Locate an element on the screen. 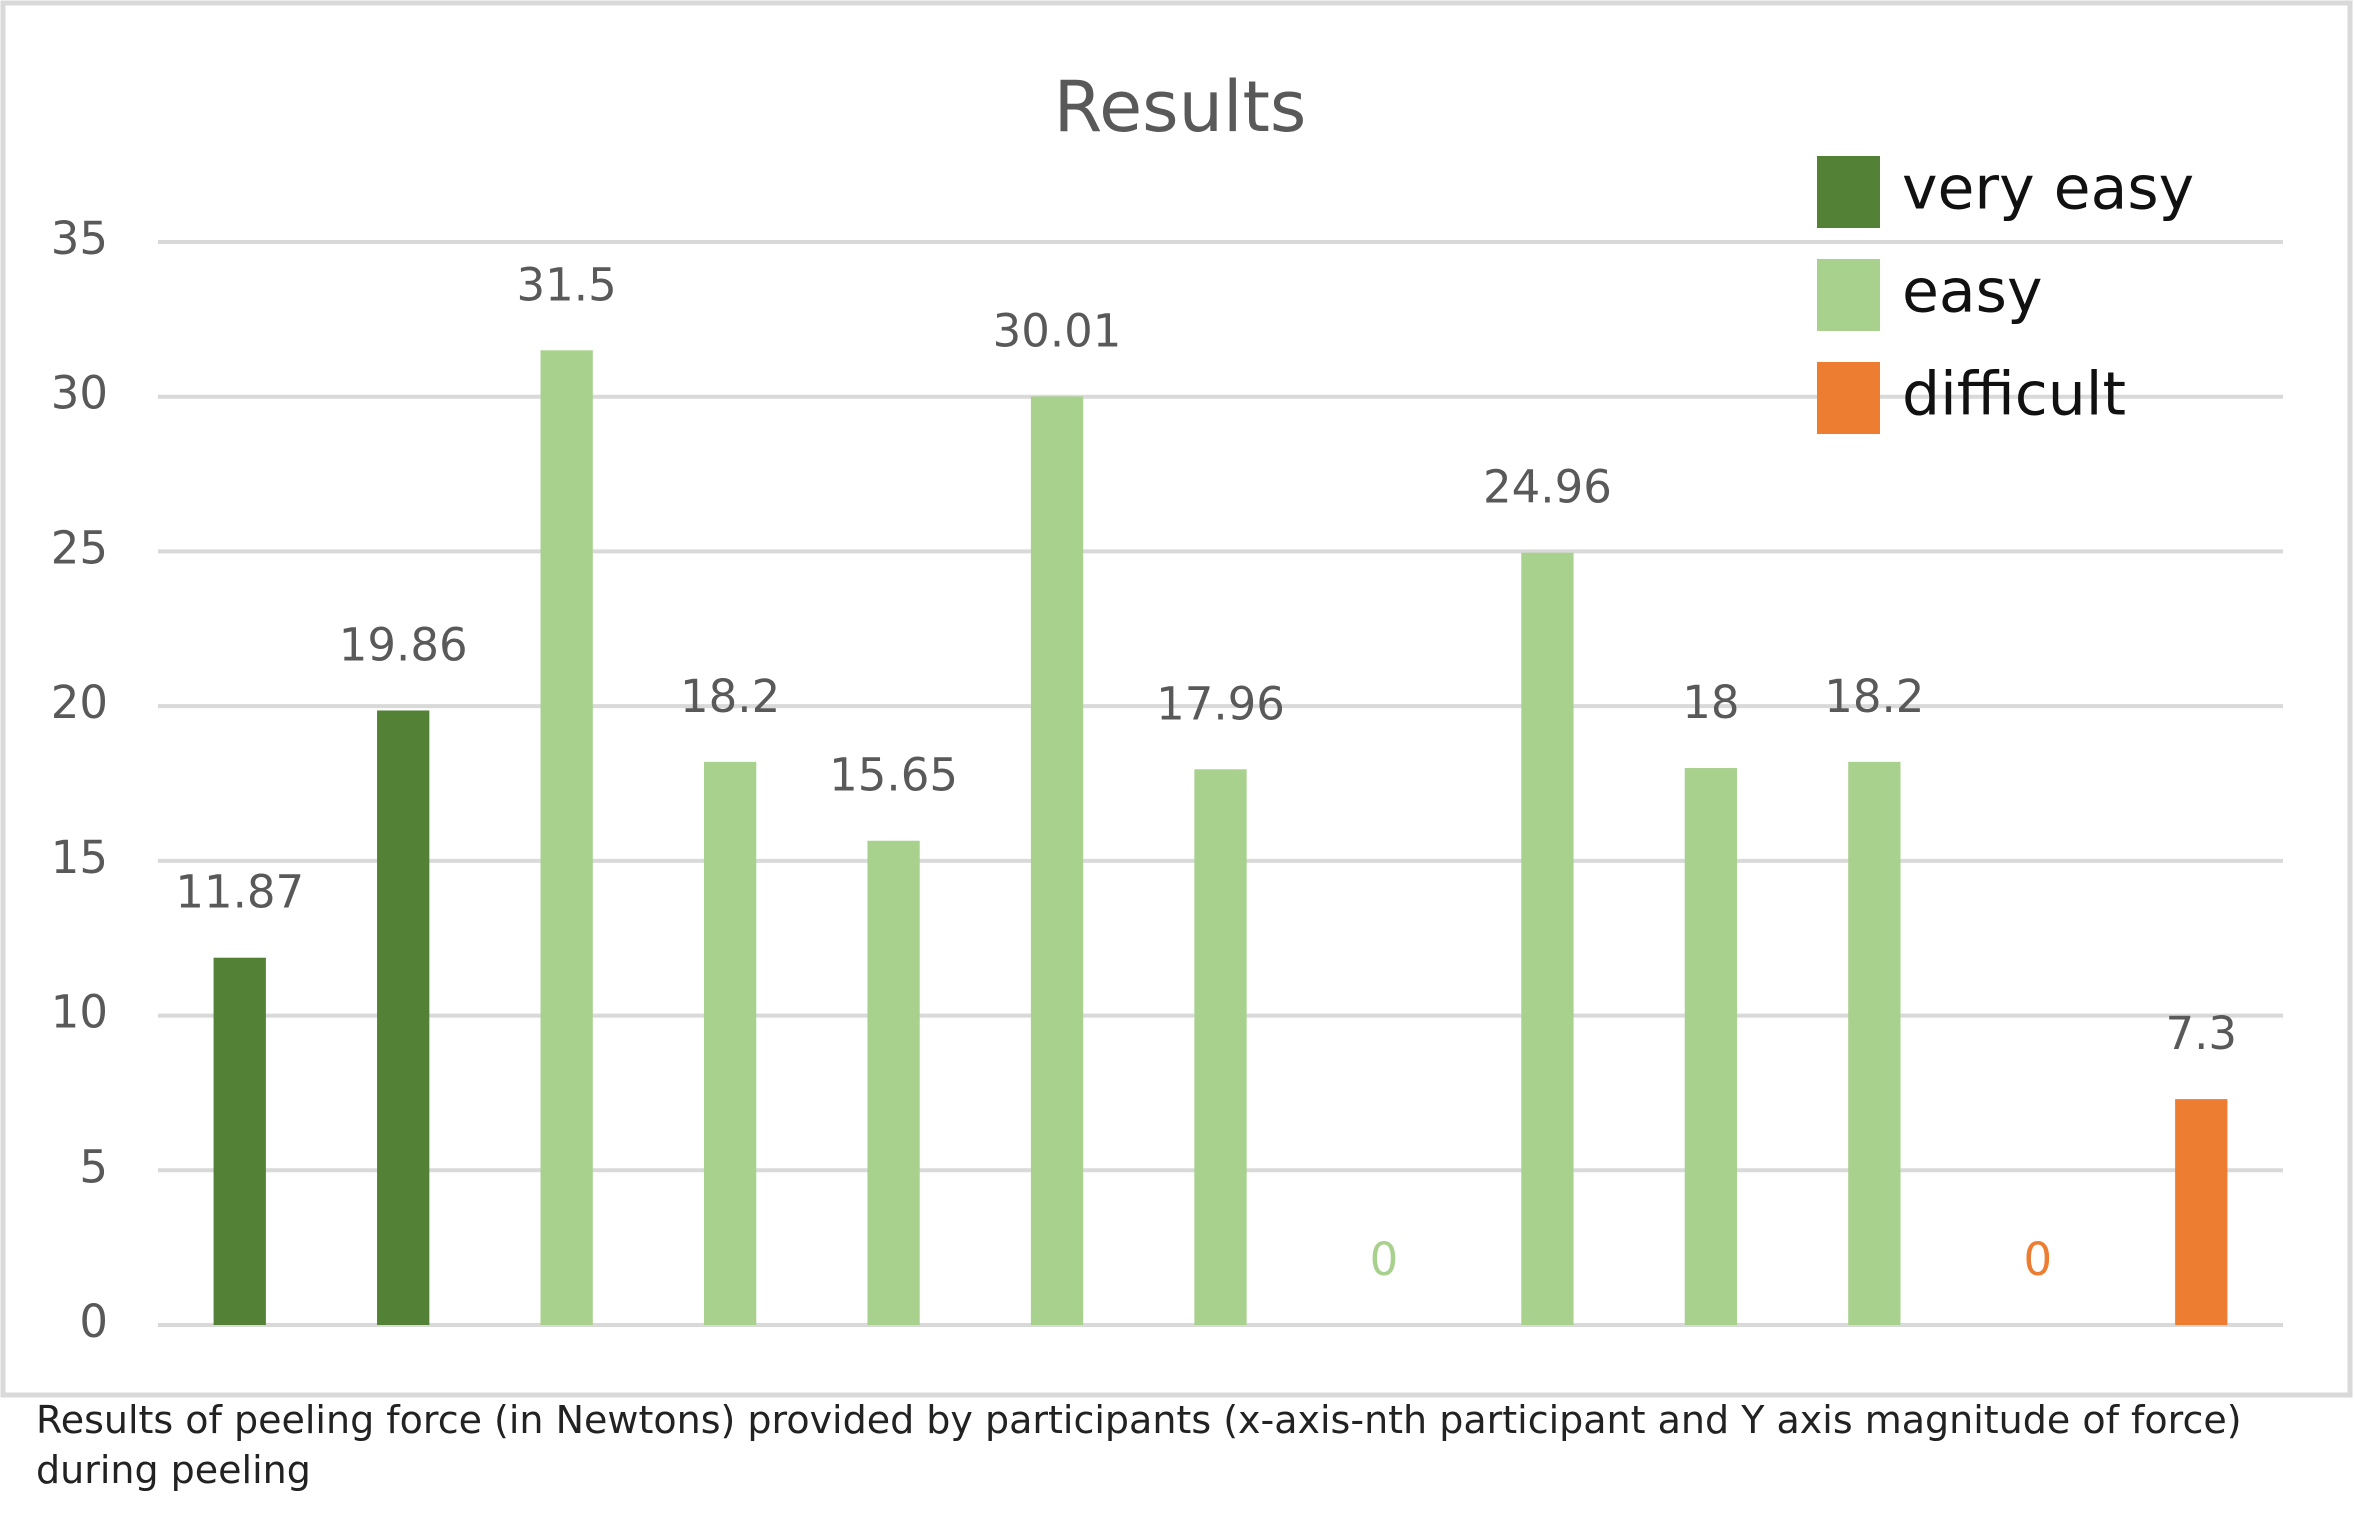 The height and width of the screenshot is (1521, 2355). data-label: 7.3 is located at coordinates (2201, 1033).